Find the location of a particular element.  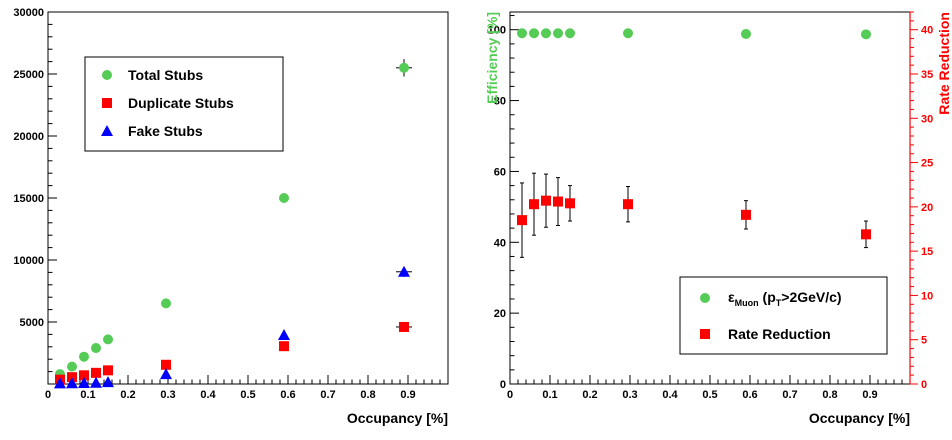

x-tick-label: 0.8 is located at coordinates (829, 395).